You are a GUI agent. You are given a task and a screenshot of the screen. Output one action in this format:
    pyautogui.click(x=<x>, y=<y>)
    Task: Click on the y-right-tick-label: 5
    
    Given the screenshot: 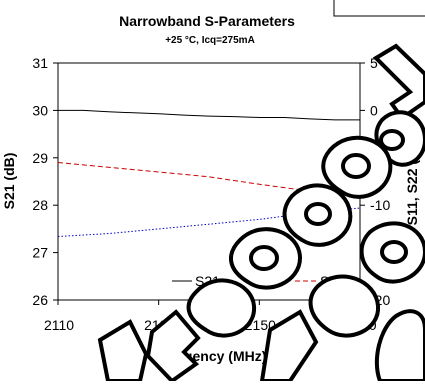 What is the action you would take?
    pyautogui.click(x=374, y=63)
    